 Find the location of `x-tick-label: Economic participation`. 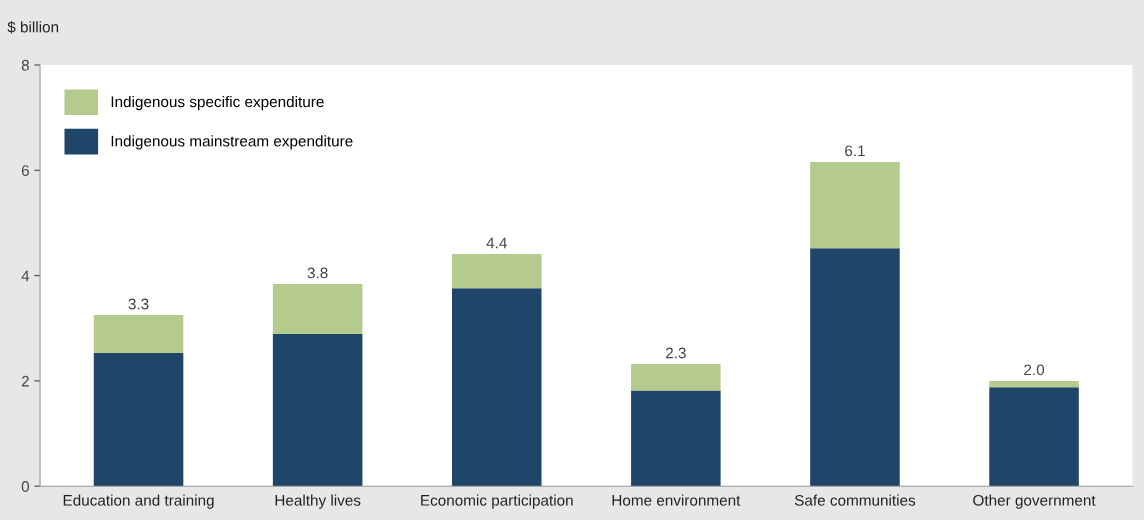

x-tick-label: Economic participation is located at coordinates (497, 501).